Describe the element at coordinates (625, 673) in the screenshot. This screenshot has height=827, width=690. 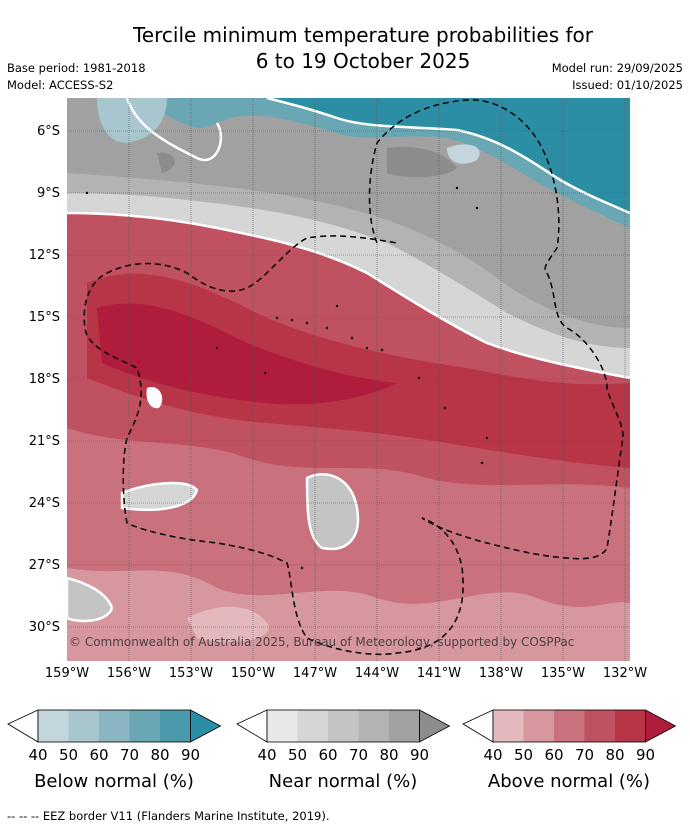
I see `lon-label: 132°W` at that location.